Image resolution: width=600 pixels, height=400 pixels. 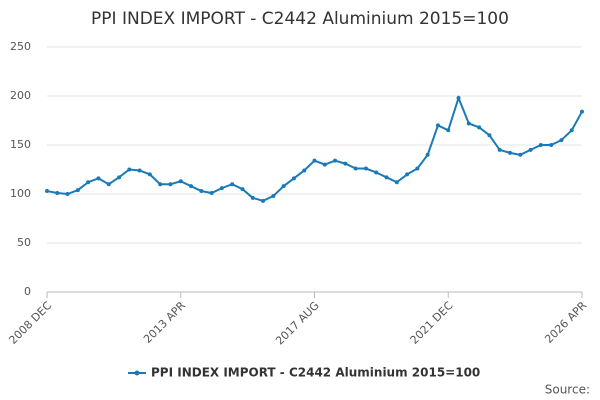 What do you see at coordinates (20, 46) in the screenshot?
I see `y-tick-label: 250` at bounding box center [20, 46].